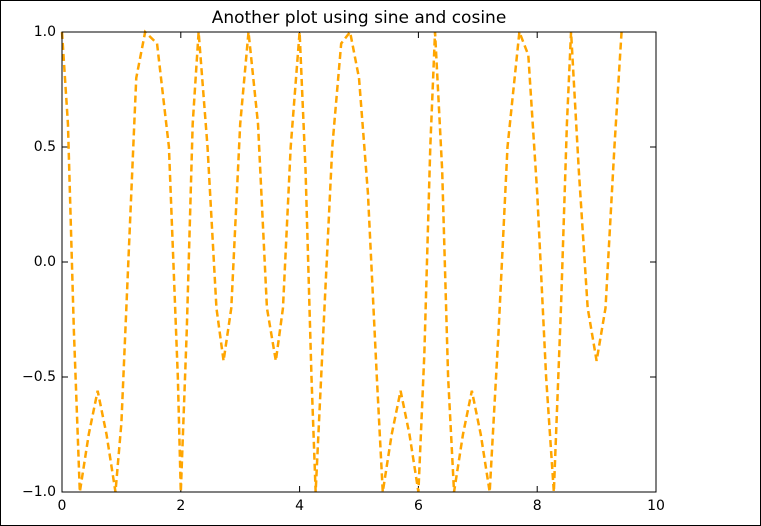 The height and width of the screenshot is (526, 761). I want to click on x-tick-label: 2, so click(180, 506).